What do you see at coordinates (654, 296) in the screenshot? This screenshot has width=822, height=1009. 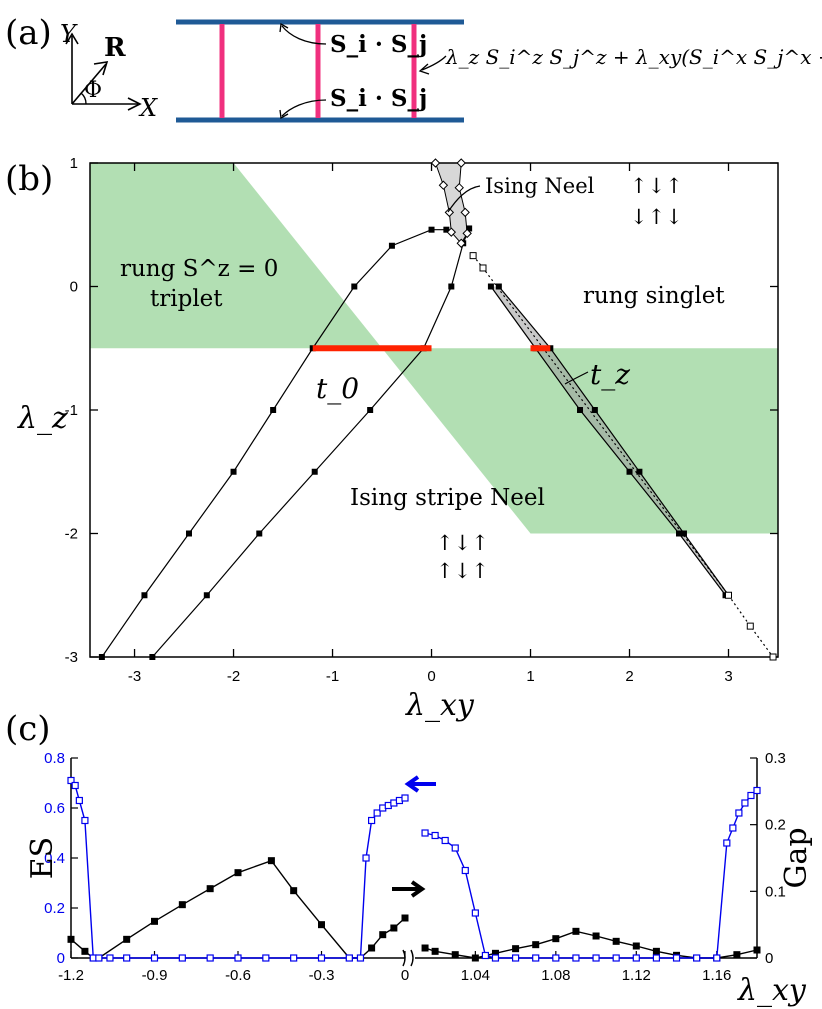 I see `annotation-rung-singlet: rung singlet` at bounding box center [654, 296].